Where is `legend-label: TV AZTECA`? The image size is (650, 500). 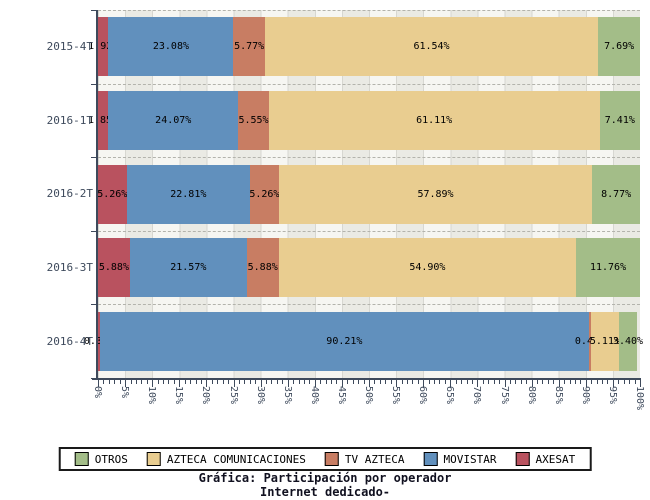 legend-label: TV AZTECA is located at coordinates (374, 459).